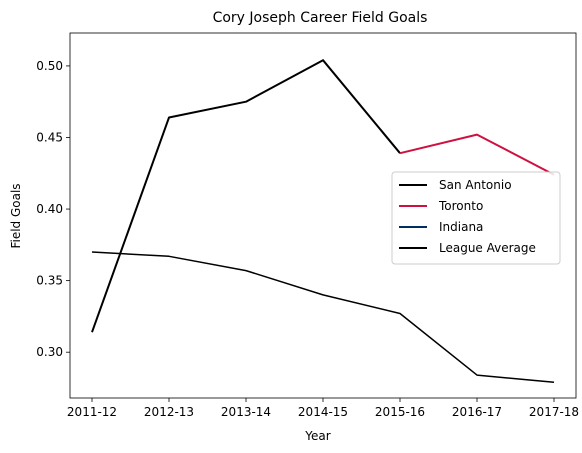 This screenshot has width=582, height=453. I want to click on legend-label-indiana: Indiana, so click(461, 227).